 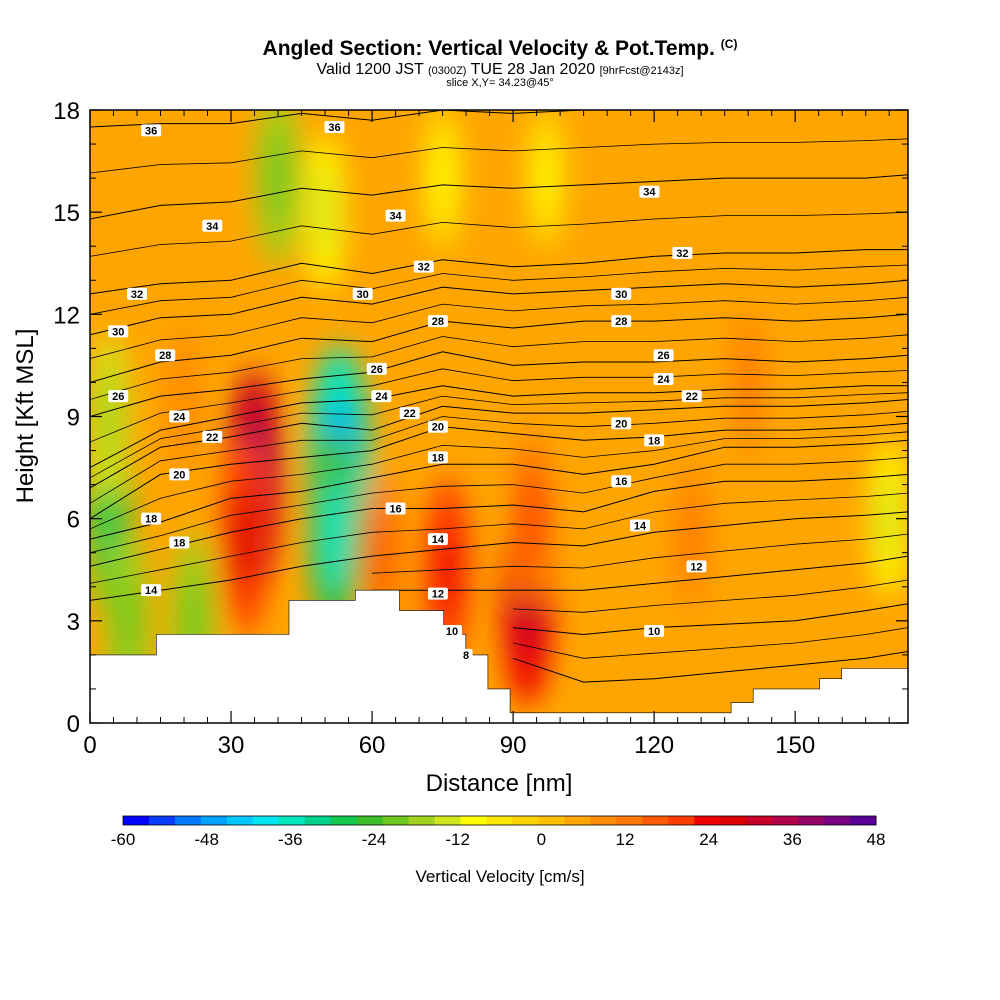 I want to click on subtitle-date: TUE 28 Jan 2020, so click(x=533, y=69).